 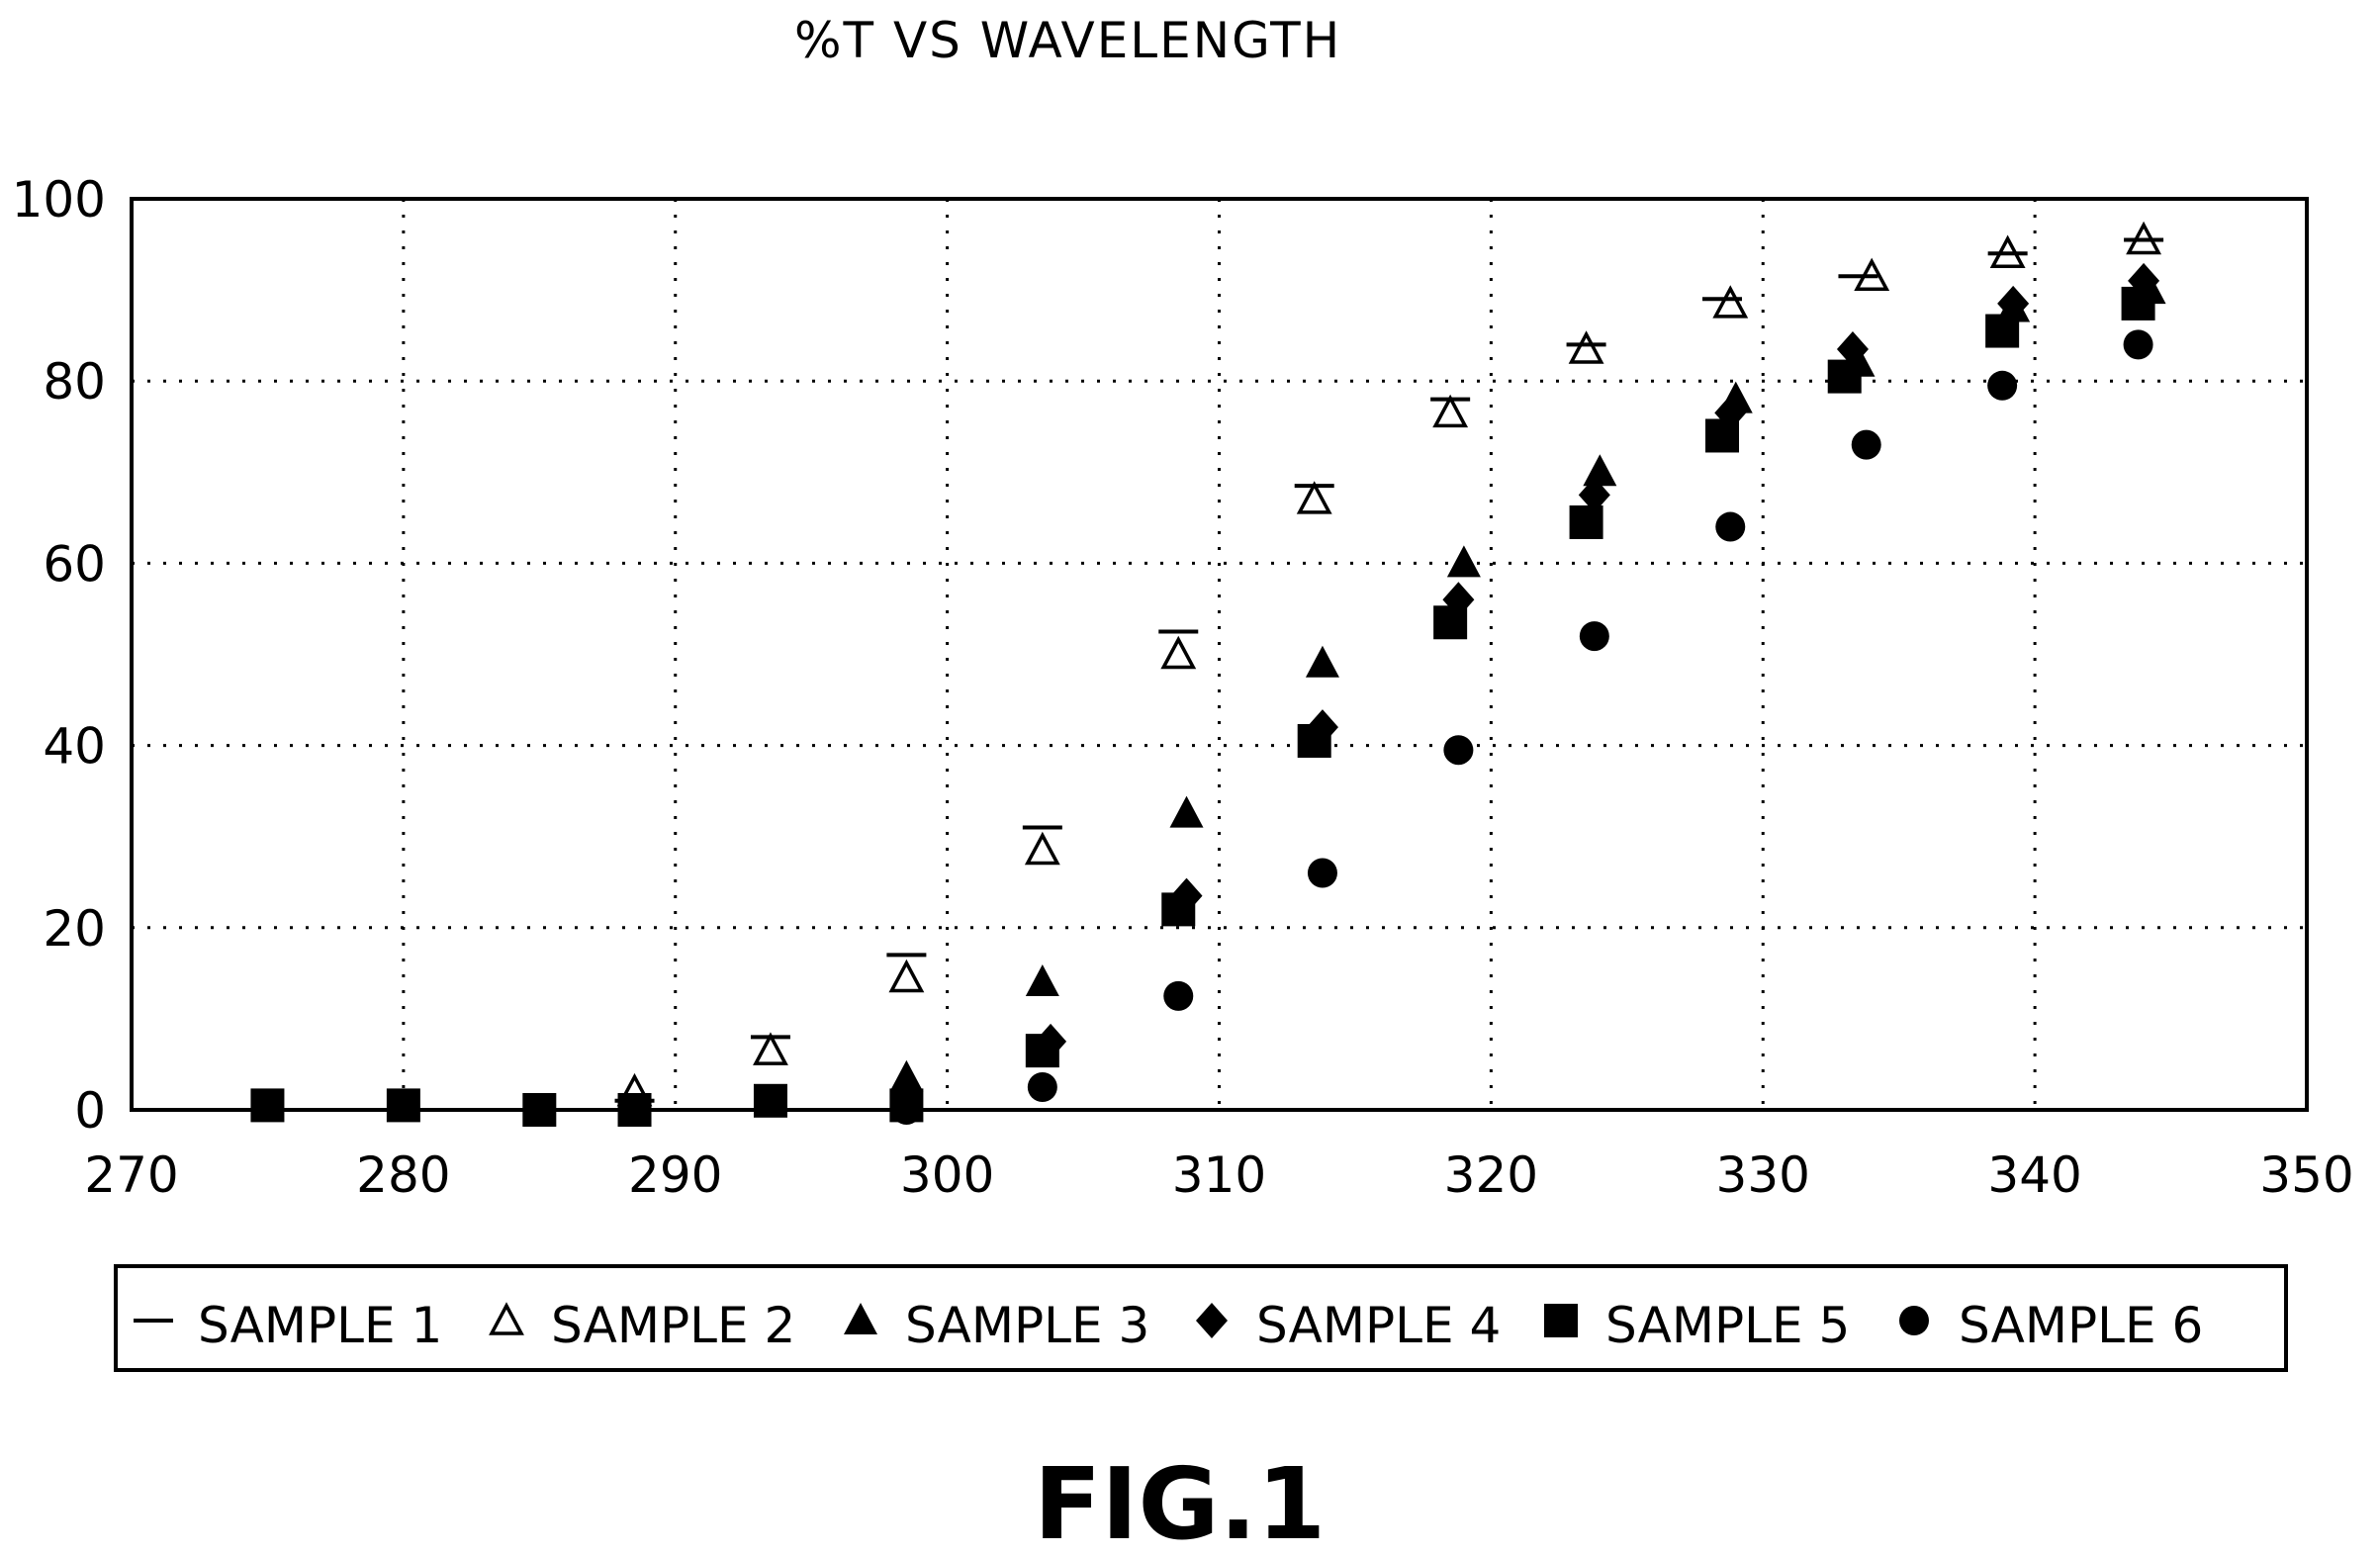 I want to click on y-tick-label: 20, so click(x=74, y=929).